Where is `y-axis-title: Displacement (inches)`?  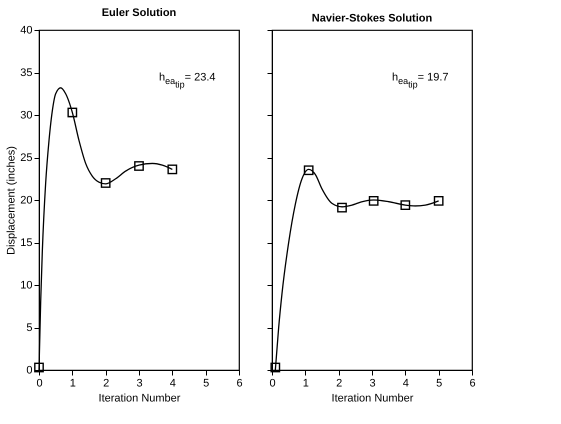
y-axis-title: Displacement (inches) is located at coordinates (11, 200).